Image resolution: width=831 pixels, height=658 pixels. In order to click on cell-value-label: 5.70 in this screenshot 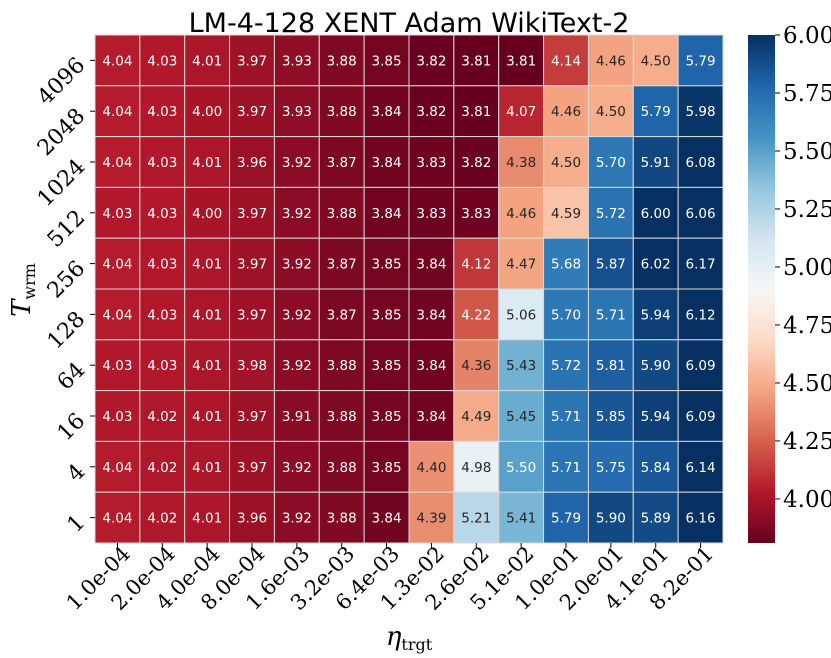, I will do `click(566, 315)`.